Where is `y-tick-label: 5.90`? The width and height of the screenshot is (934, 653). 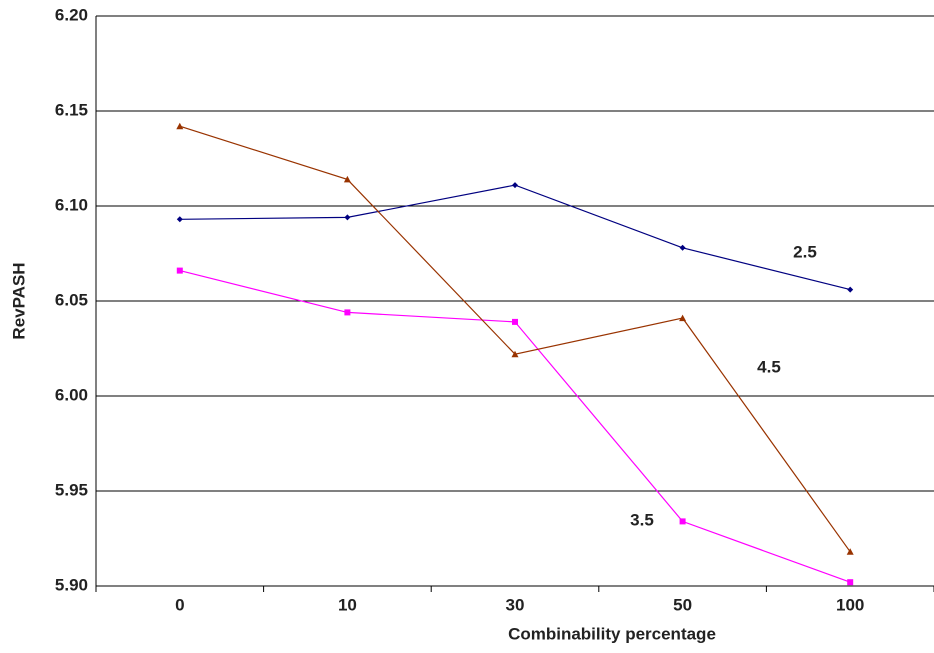 y-tick-label: 5.90 is located at coordinates (71, 584).